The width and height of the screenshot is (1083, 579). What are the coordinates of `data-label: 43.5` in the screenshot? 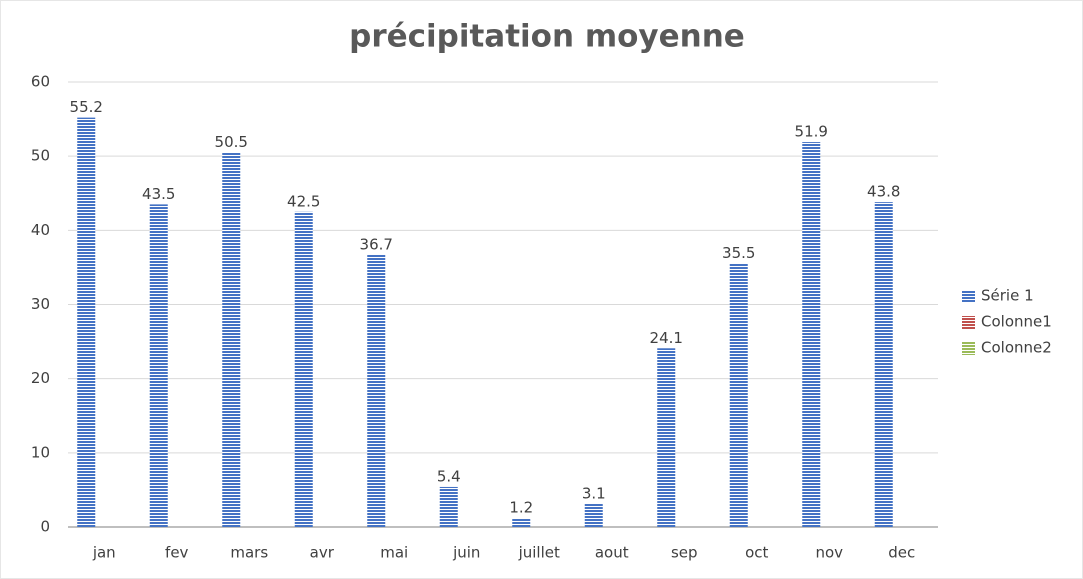 It's located at (158, 194).